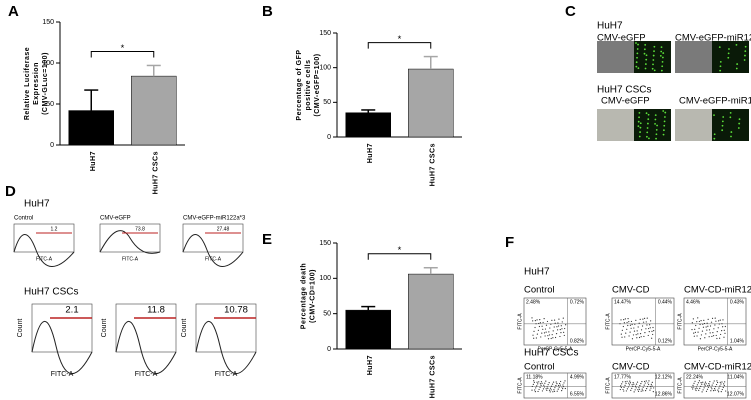 The image size is (751, 400). What do you see at coordinates (156, 310) in the screenshot?
I see `gate-value: 11.8` at bounding box center [156, 310].